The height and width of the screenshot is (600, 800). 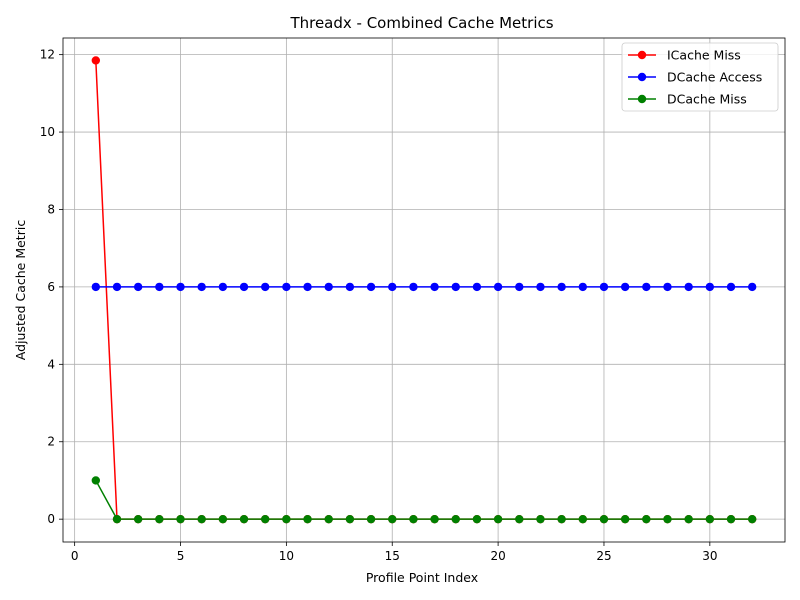 What do you see at coordinates (422, 577) in the screenshot?
I see `x-axis-label: Profile Point Index` at bounding box center [422, 577].